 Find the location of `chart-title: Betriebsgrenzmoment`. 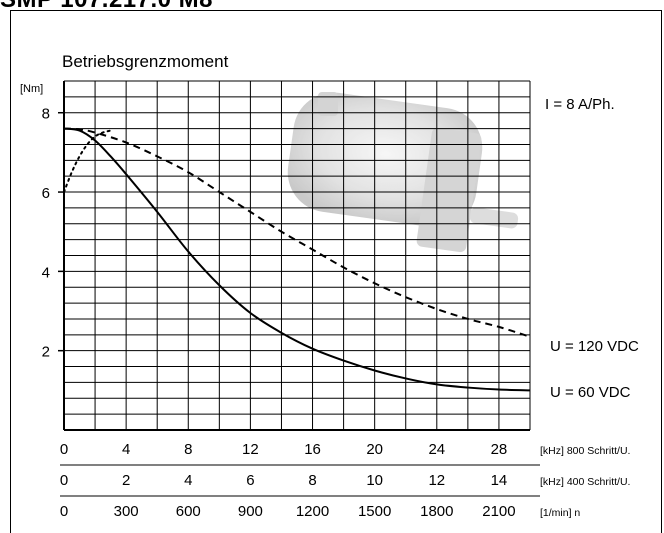

chart-title: Betriebsgrenzmoment is located at coordinates (145, 61).